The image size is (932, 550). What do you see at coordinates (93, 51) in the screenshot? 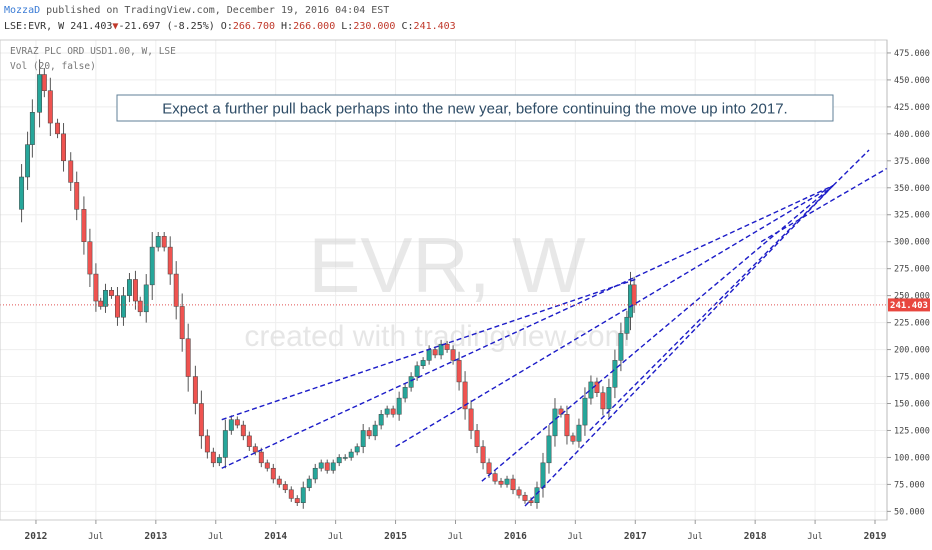
I see `symbol-legend: EVRAZ PLC ORD USD1.00, W, LSE` at bounding box center [93, 51].